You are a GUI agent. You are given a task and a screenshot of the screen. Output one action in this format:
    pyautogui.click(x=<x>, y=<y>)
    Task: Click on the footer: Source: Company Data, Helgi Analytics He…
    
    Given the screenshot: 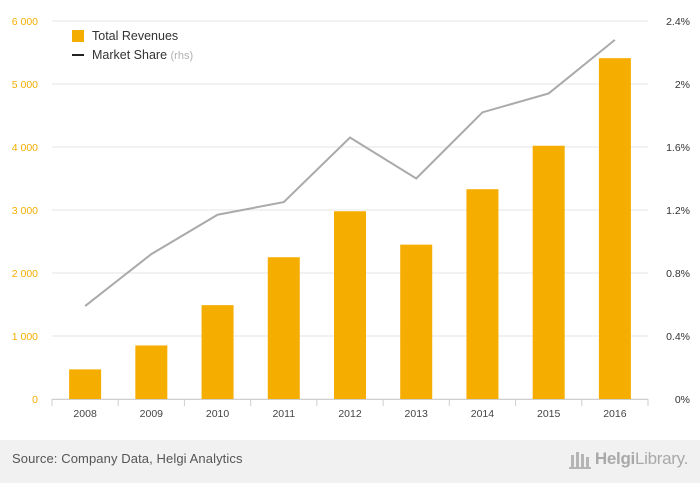 What is the action you would take?
    pyautogui.click(x=350, y=461)
    